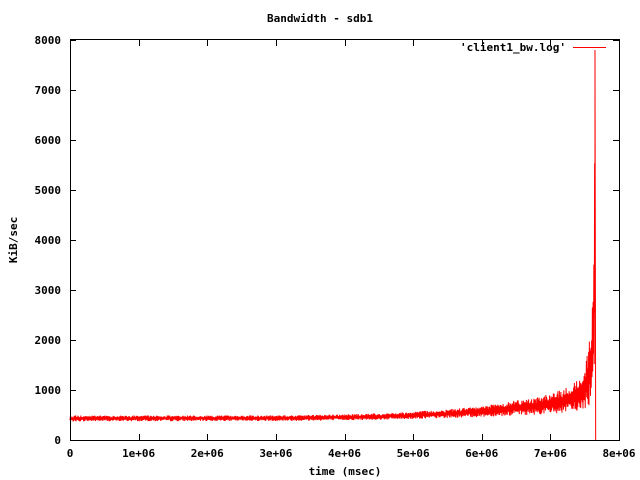  Describe the element at coordinates (48, 390) in the screenshot. I see `y-tick-label: 1000` at that location.